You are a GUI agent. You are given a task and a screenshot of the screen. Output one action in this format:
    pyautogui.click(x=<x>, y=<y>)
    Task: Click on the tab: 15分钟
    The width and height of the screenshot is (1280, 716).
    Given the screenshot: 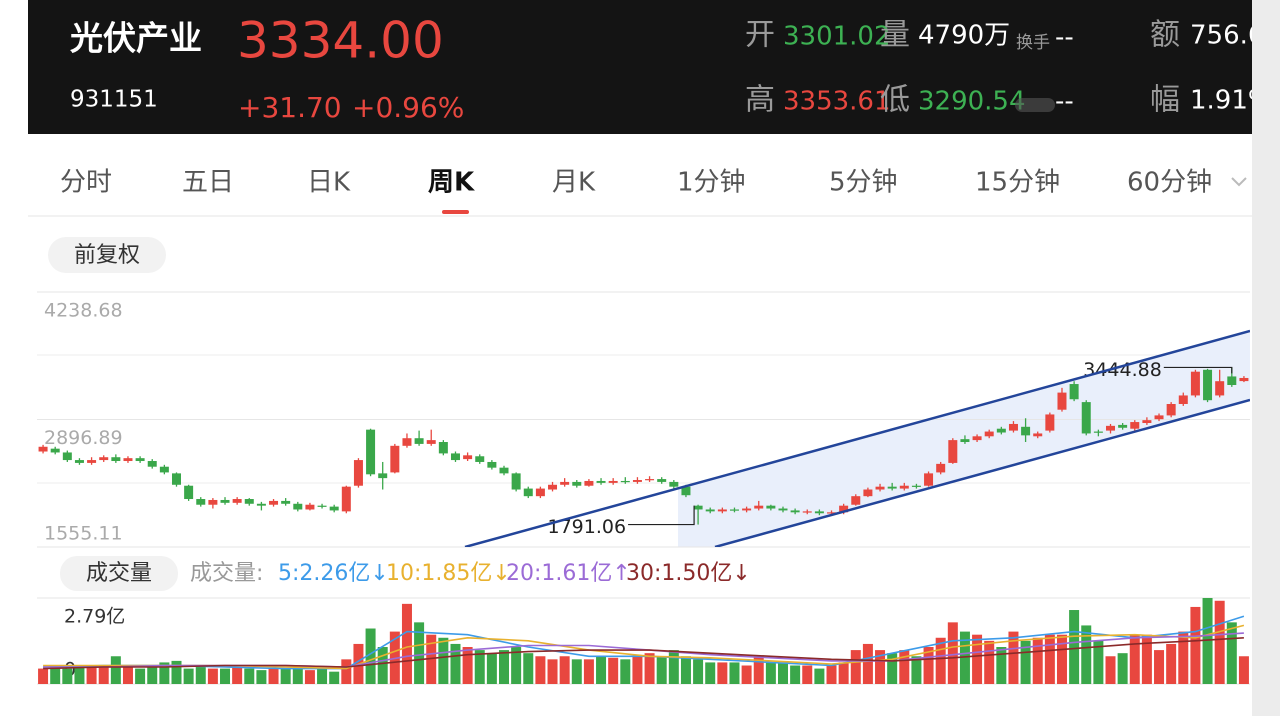 What is the action you would take?
    pyautogui.click(x=1017, y=183)
    